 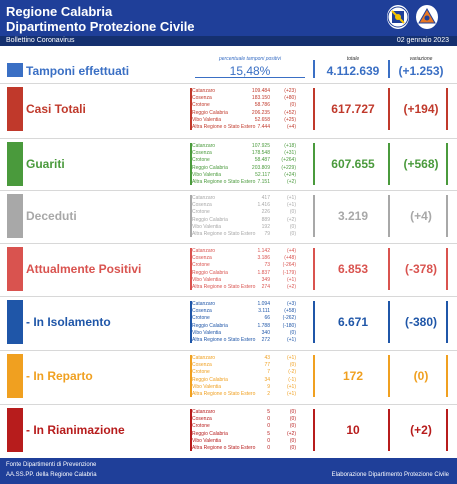 I want to click on province-value: 109.484, so click(x=260, y=91).